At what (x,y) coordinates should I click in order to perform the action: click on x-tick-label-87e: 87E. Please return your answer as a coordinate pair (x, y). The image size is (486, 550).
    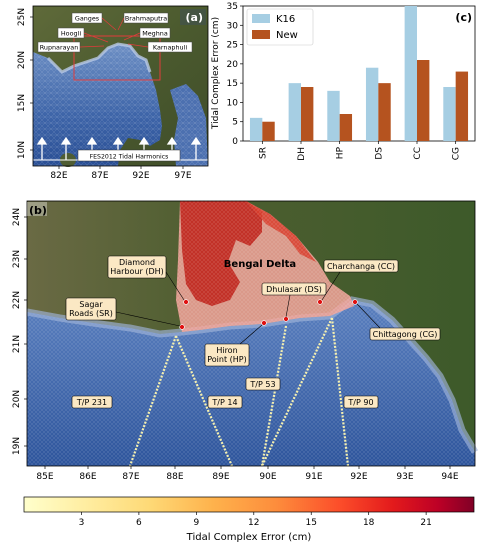
    Looking at the image, I should click on (130, 477).